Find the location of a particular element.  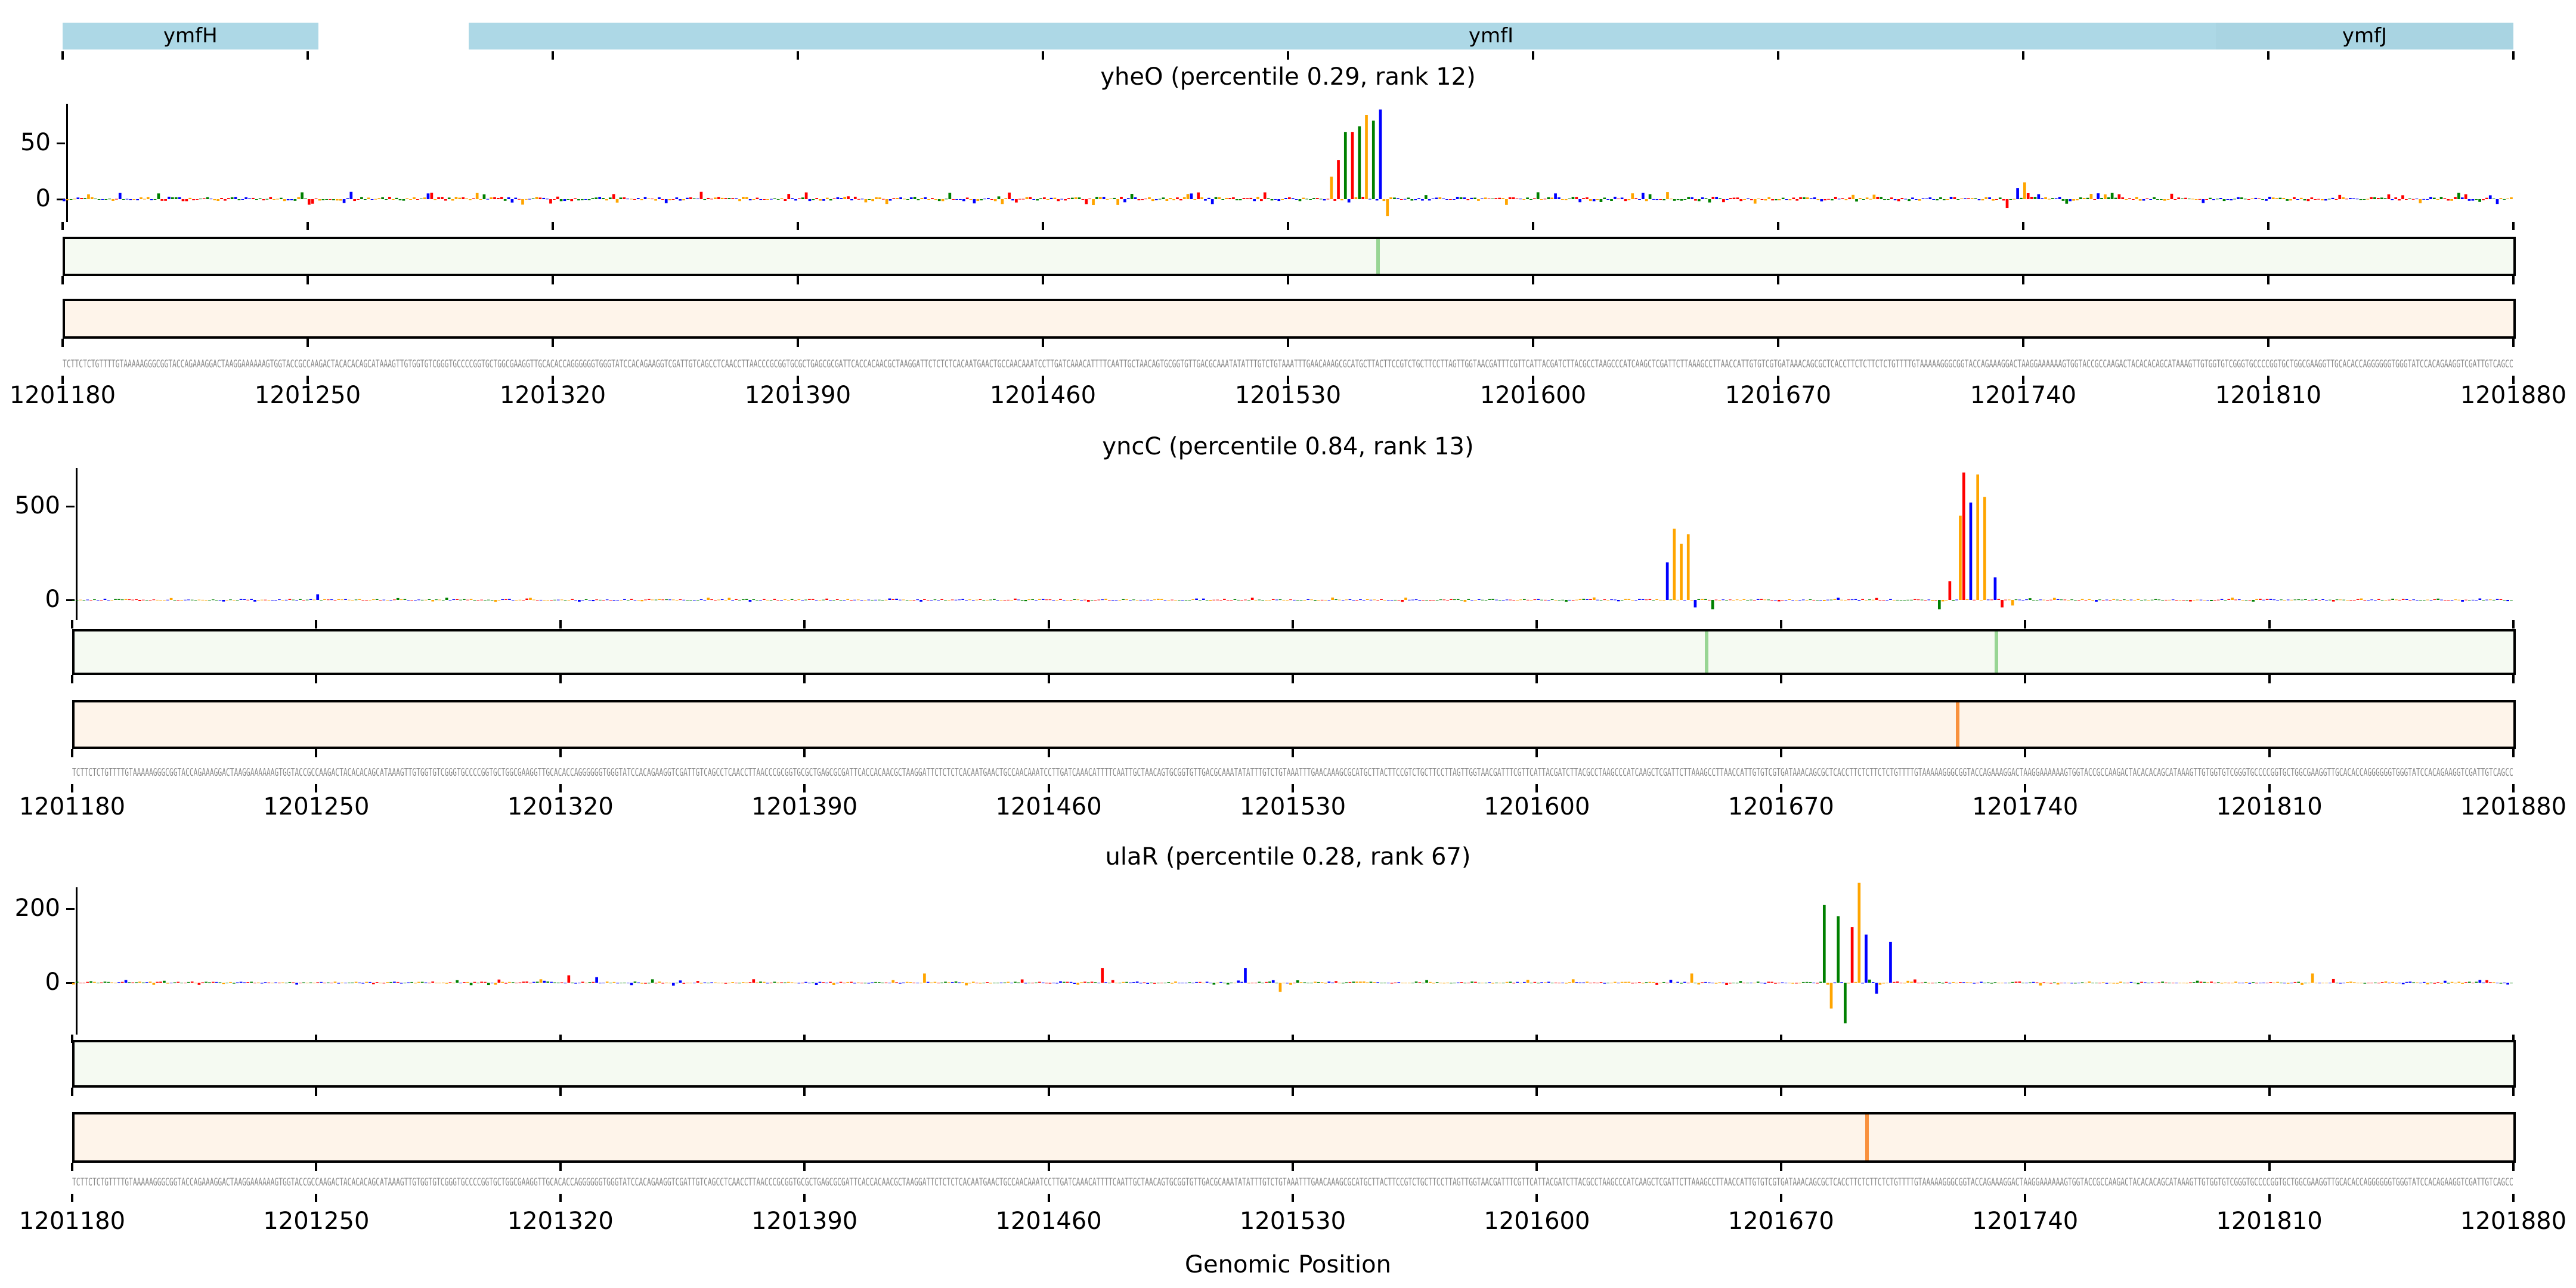

x-tick-label: 1201460 is located at coordinates (1049, 807).